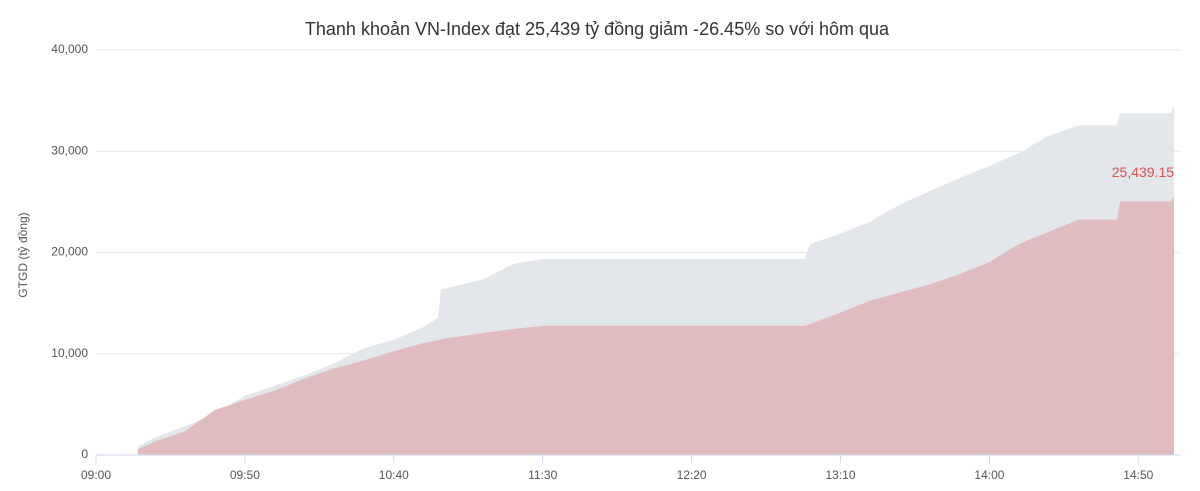 This screenshot has height=491, width=1200. Describe the element at coordinates (84, 454) in the screenshot. I see `y-tick-label: 0` at that location.